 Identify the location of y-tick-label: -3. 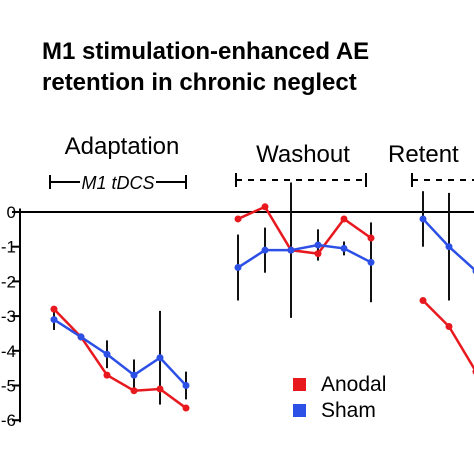
(8, 316).